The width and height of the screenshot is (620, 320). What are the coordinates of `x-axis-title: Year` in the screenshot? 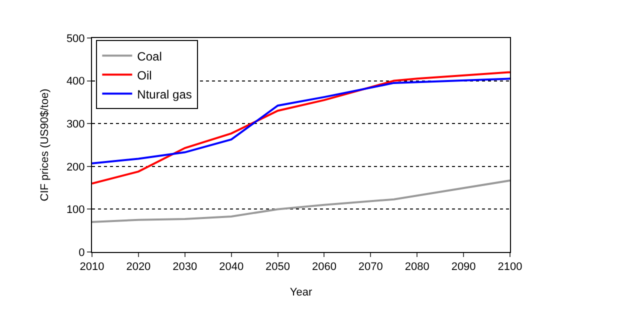 It's located at (301, 292).